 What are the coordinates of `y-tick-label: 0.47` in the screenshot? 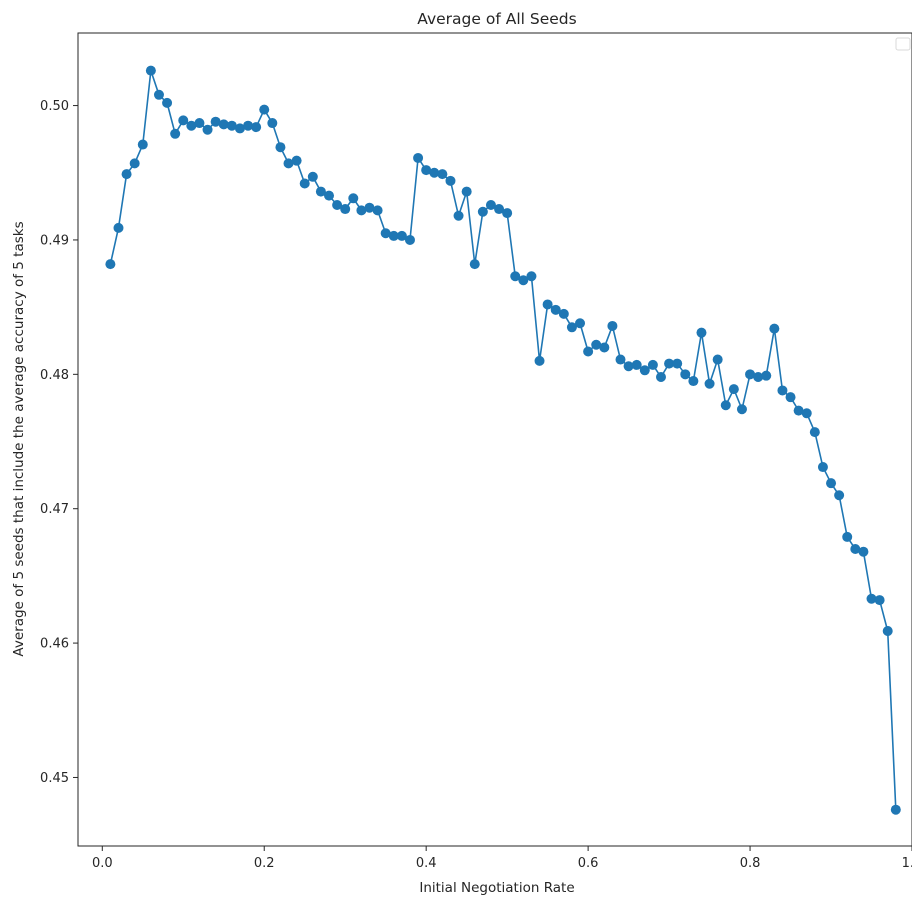 It's located at (54, 509).